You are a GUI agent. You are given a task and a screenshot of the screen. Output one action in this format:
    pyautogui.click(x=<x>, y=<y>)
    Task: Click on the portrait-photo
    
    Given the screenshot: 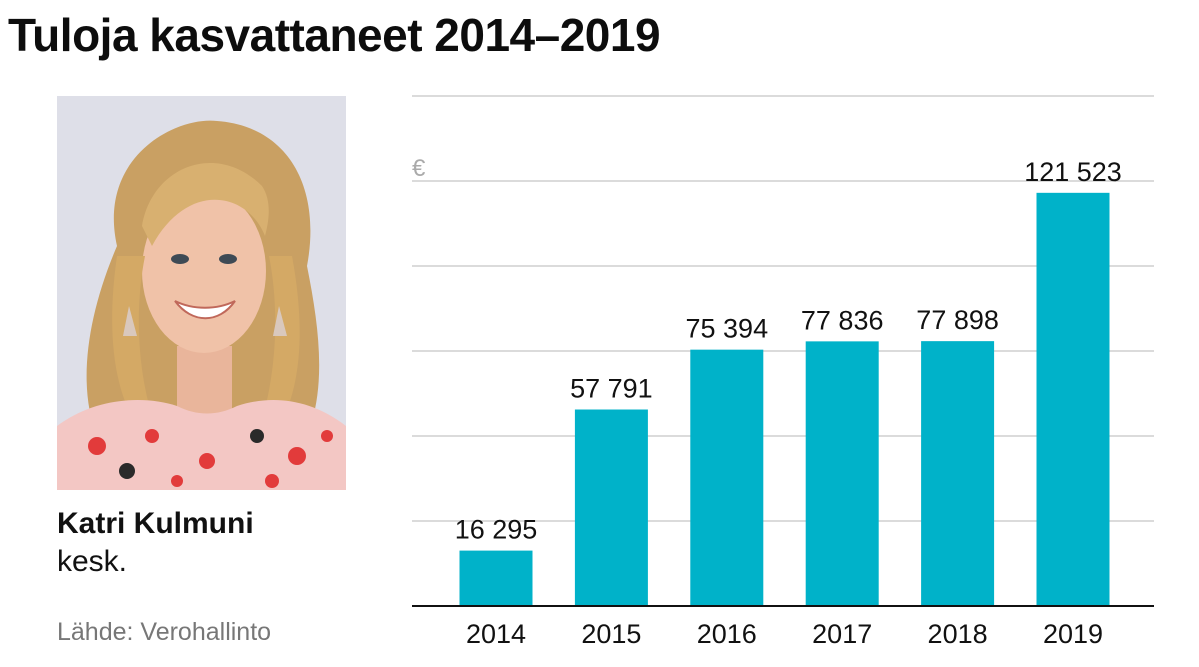 What is the action you would take?
    pyautogui.click(x=201, y=293)
    